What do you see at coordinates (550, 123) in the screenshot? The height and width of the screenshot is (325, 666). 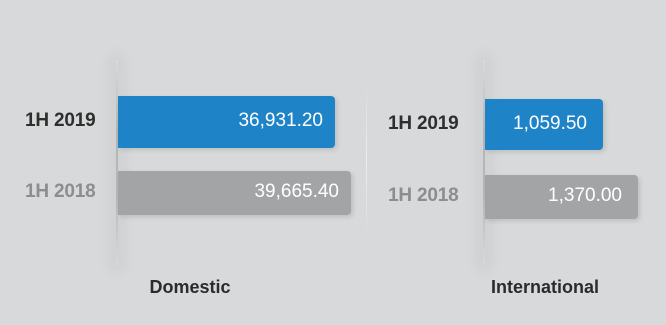 I see `value-label: 1,059.50` at bounding box center [550, 123].